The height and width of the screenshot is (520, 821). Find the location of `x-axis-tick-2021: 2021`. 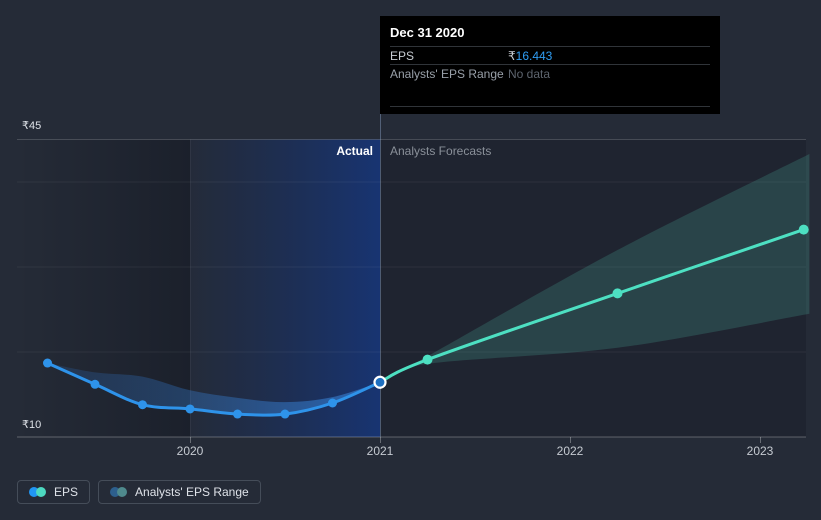

x-axis-tick-2021: 2021 is located at coordinates (380, 451).